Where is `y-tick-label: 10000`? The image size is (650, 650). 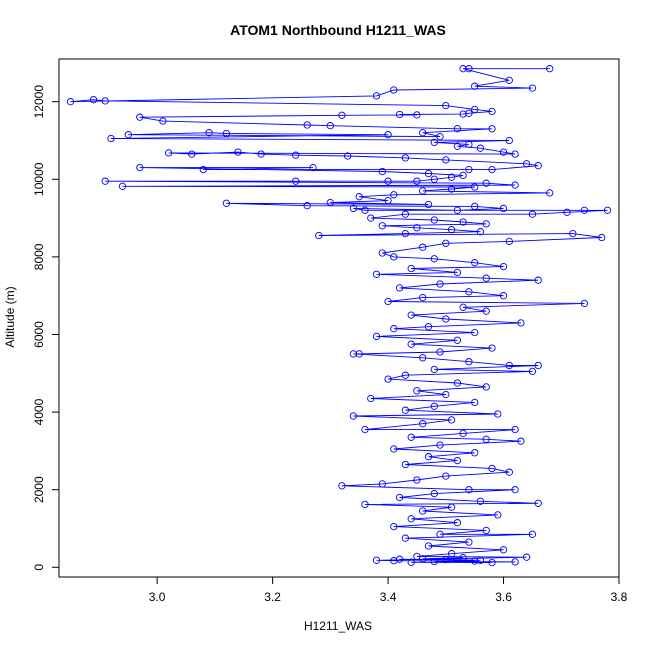
y-tick-label: 10000 is located at coordinates (39, 179).